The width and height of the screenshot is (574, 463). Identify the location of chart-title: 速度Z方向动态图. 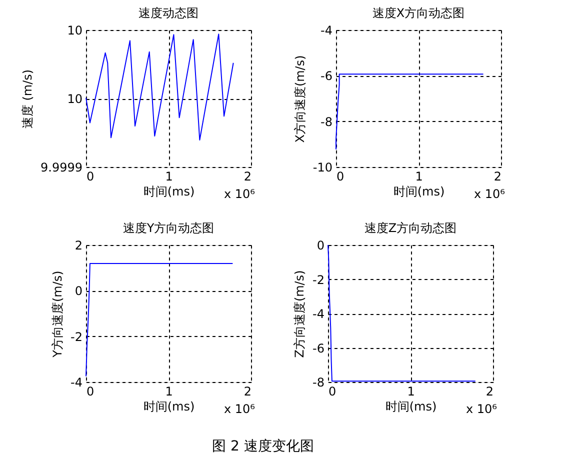
(410, 228).